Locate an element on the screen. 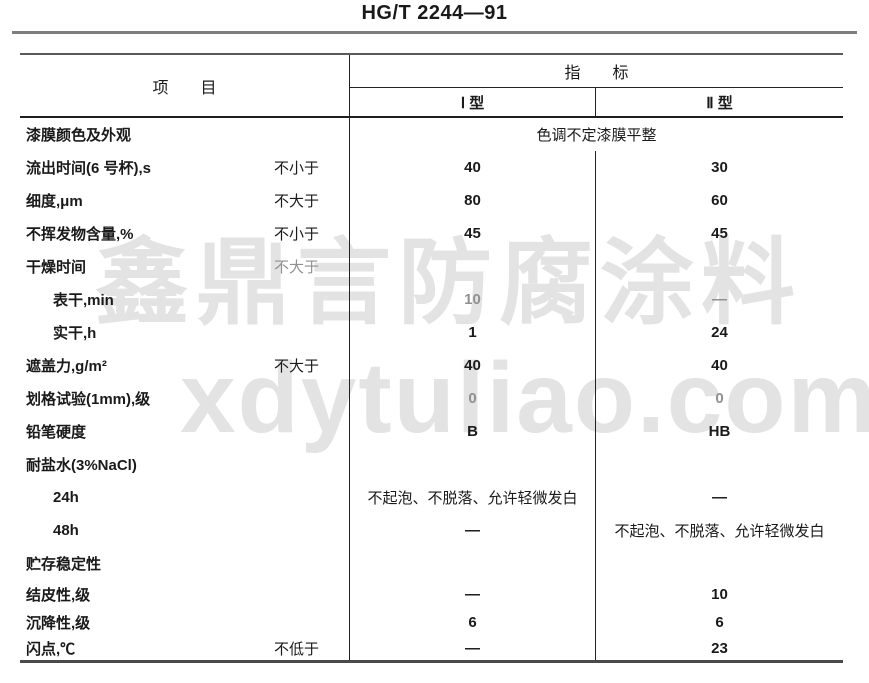 The width and height of the screenshot is (869, 683). spanned-value-cell: 色调不定漆膜平整 is located at coordinates (596, 135).